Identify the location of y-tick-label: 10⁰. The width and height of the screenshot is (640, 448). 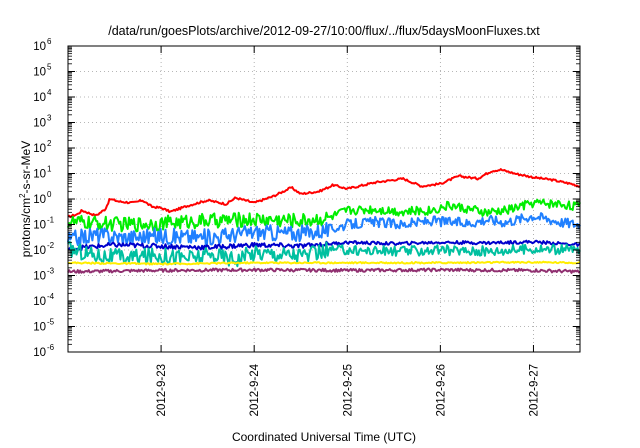
(42, 198).